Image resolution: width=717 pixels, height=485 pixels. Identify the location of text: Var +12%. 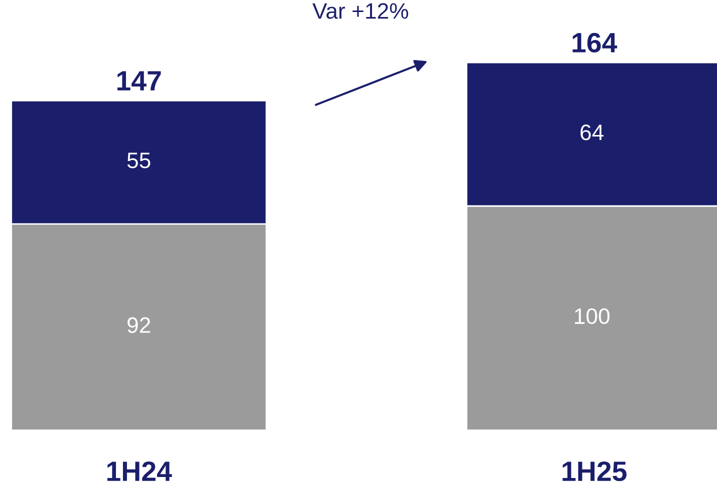
(360, 11).